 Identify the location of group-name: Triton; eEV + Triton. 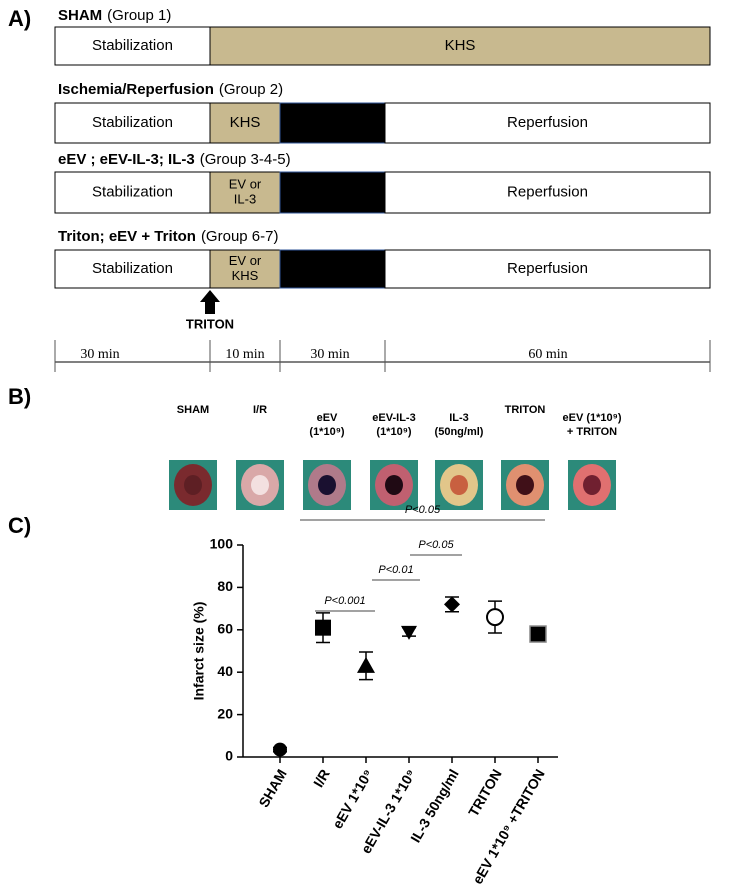
(127, 236).